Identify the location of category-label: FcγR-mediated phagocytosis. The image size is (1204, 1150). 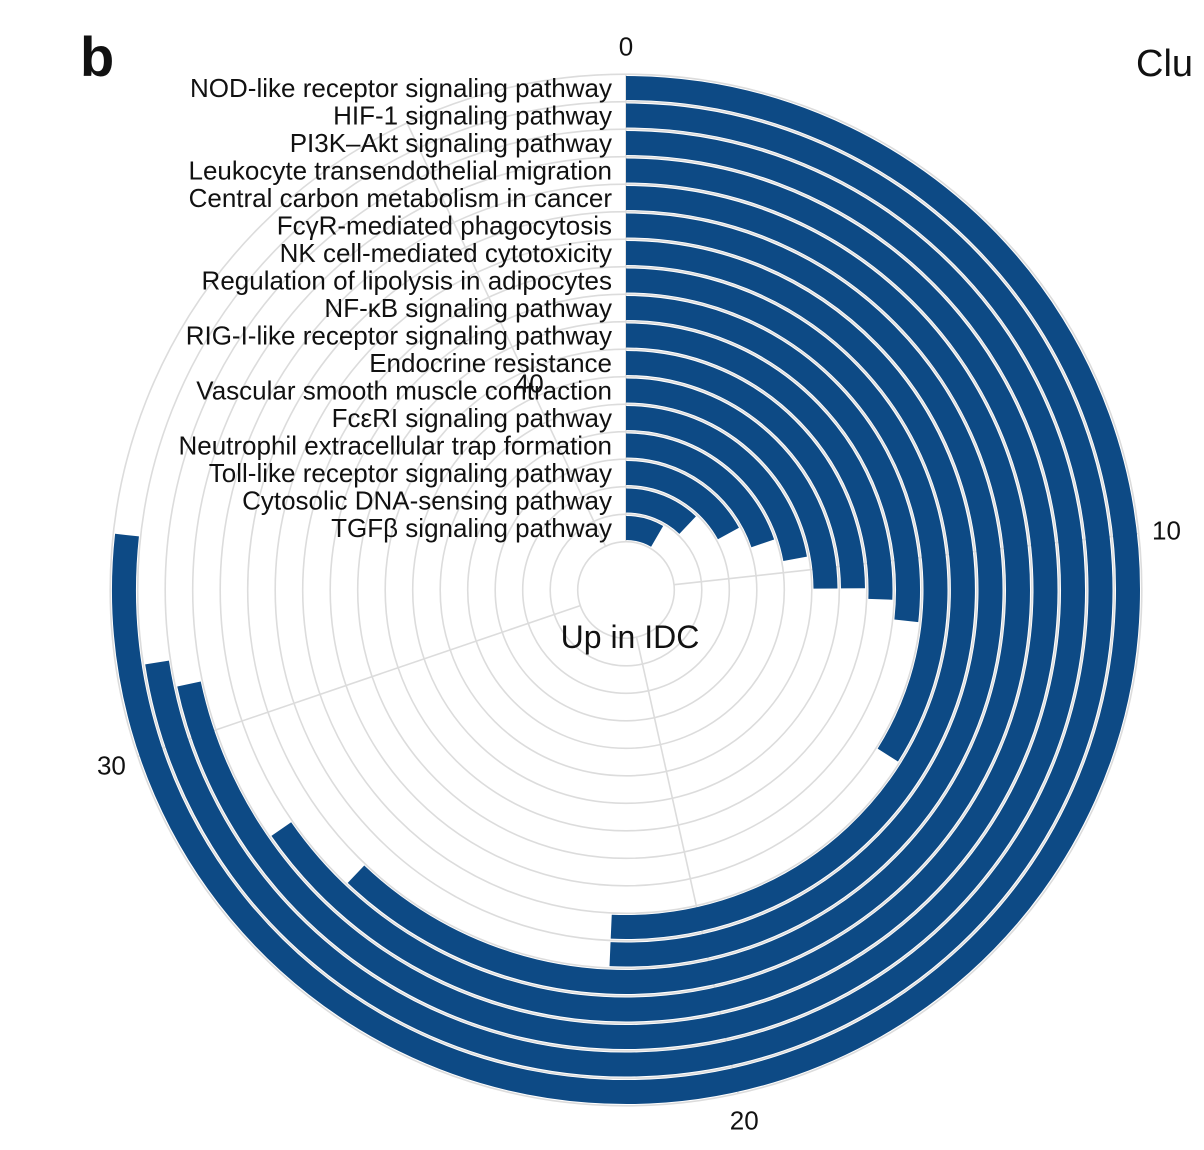
(444, 226).